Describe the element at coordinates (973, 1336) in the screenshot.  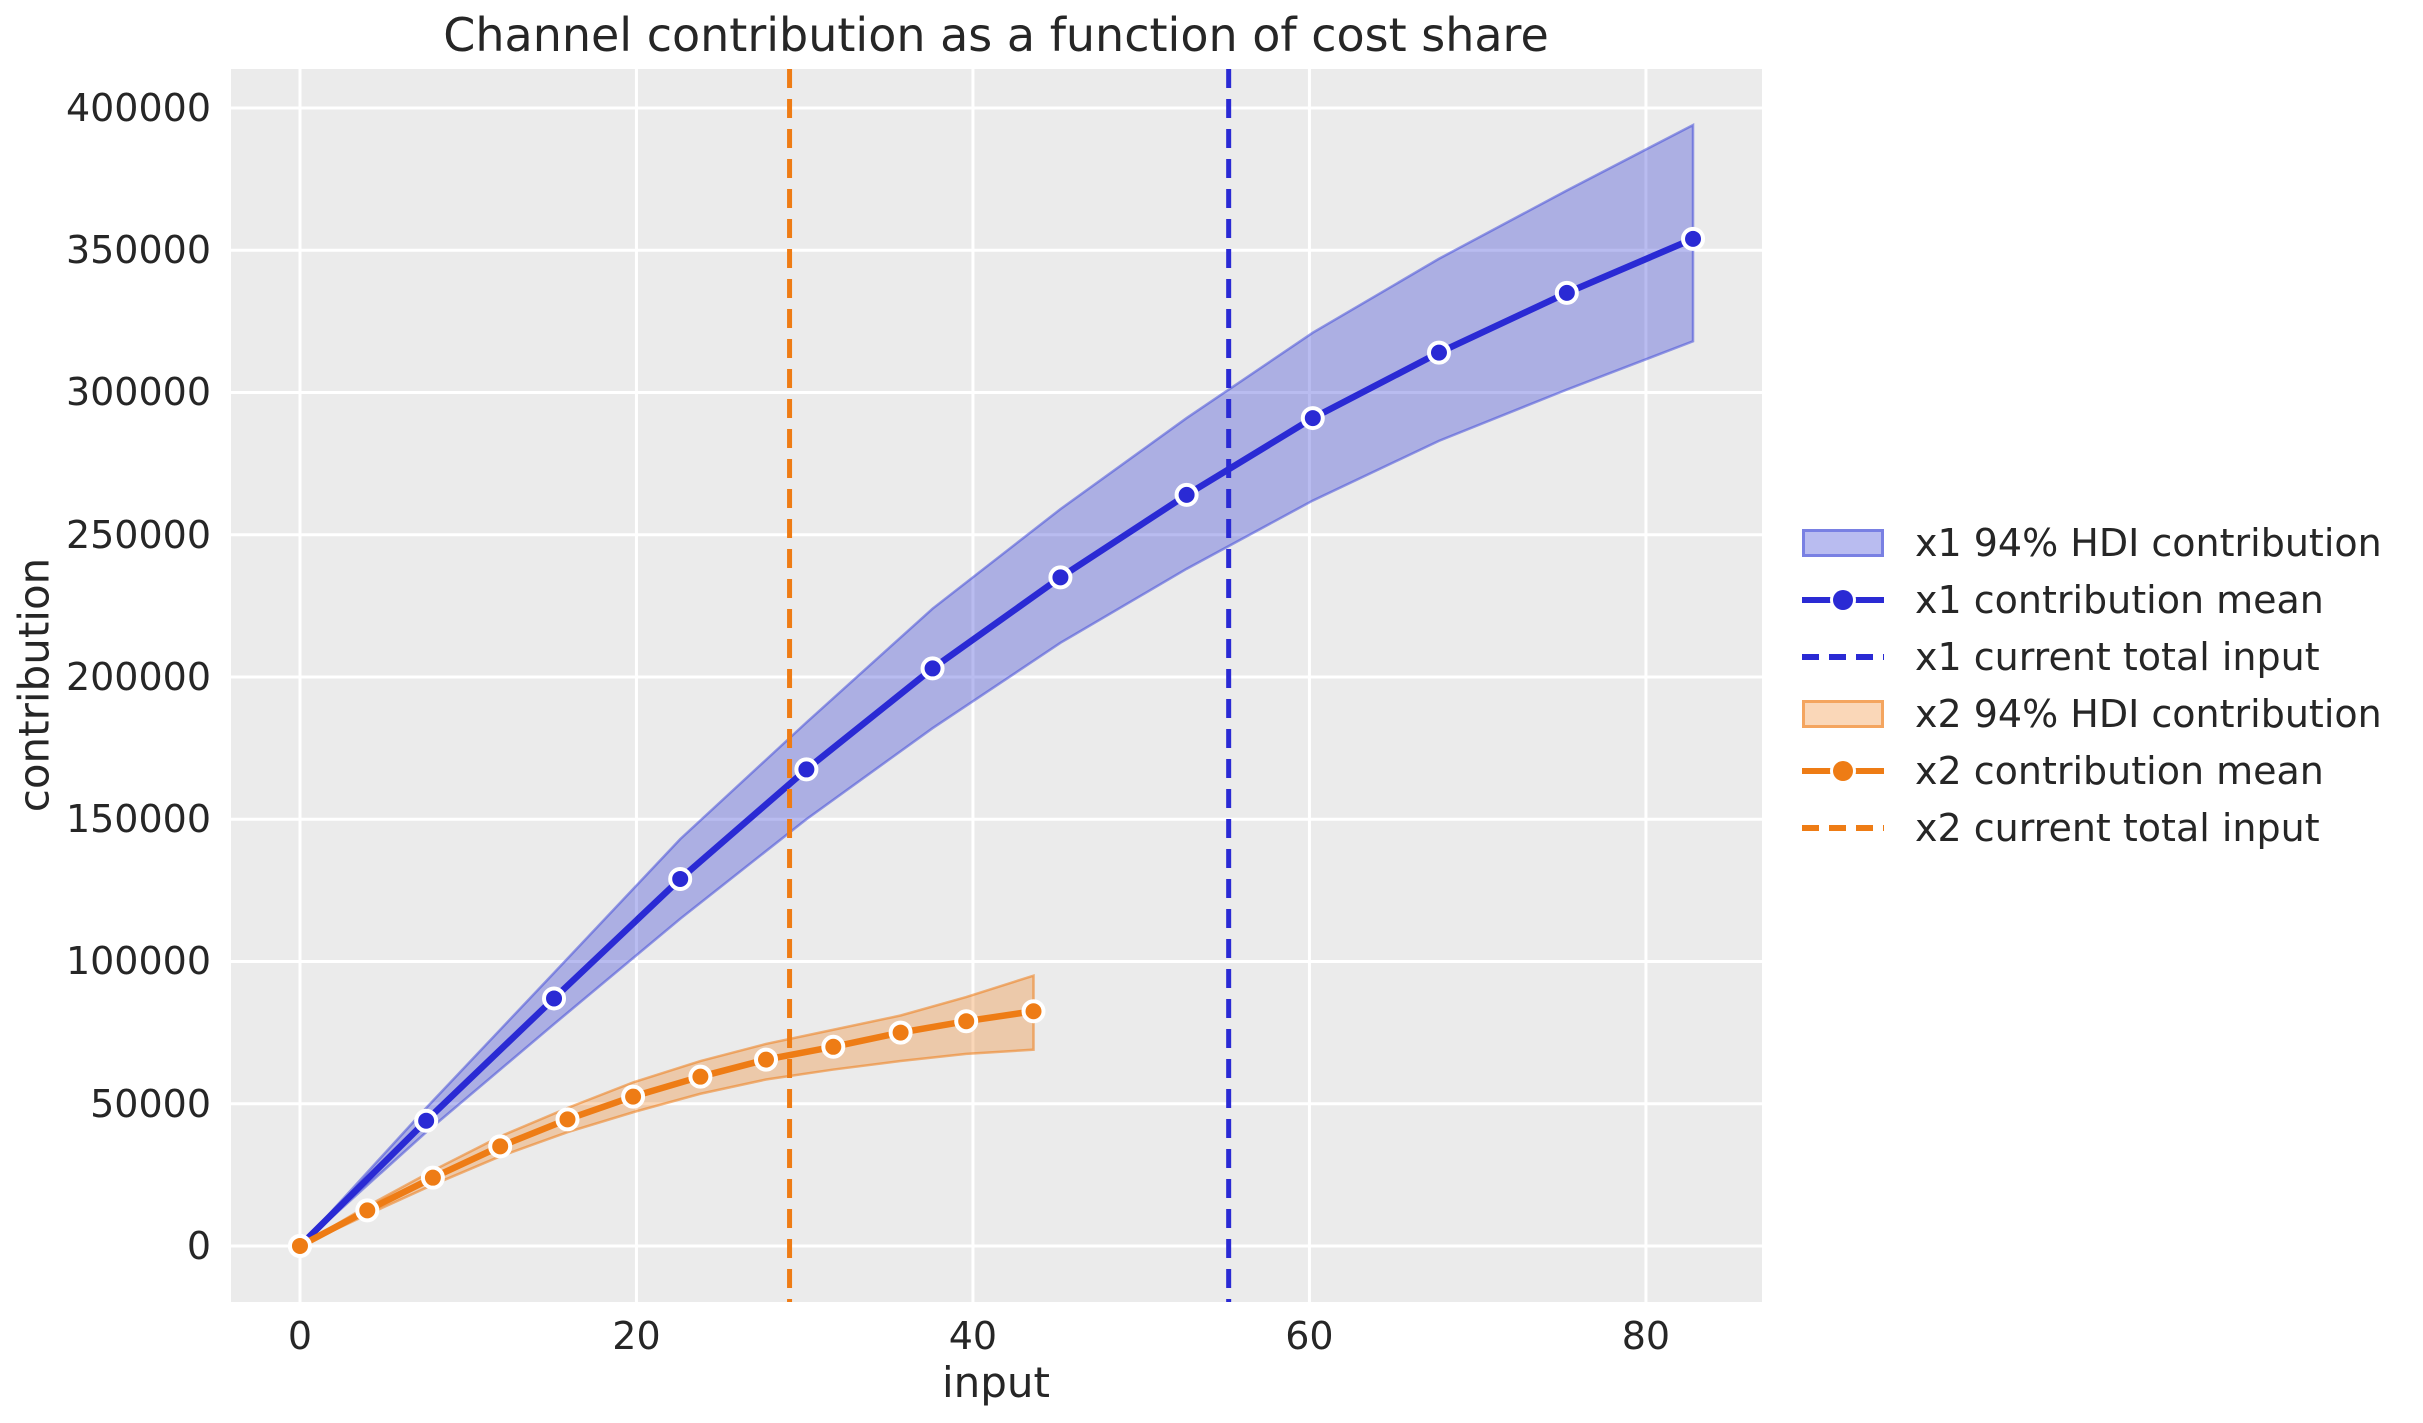
I see `x-tick-label: 40` at that location.